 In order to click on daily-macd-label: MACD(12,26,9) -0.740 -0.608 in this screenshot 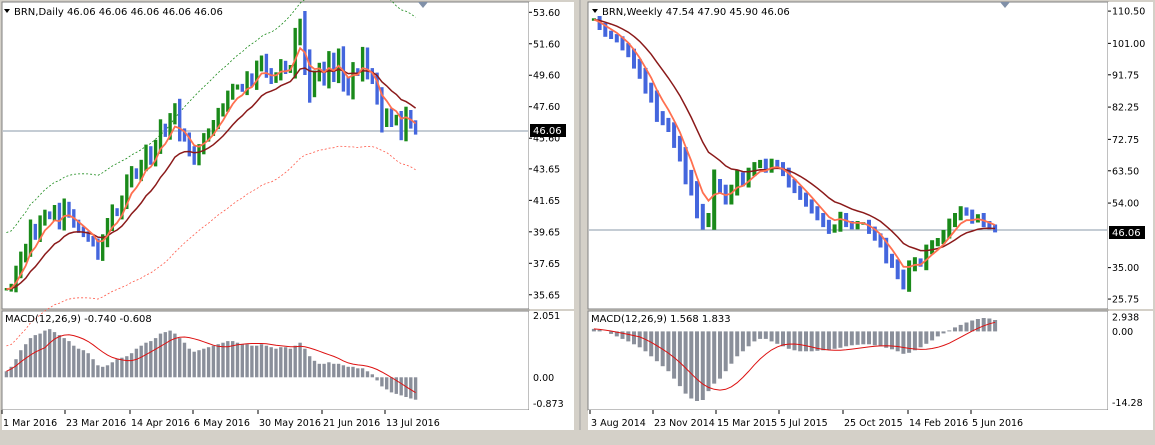, I will do `click(78, 319)`.